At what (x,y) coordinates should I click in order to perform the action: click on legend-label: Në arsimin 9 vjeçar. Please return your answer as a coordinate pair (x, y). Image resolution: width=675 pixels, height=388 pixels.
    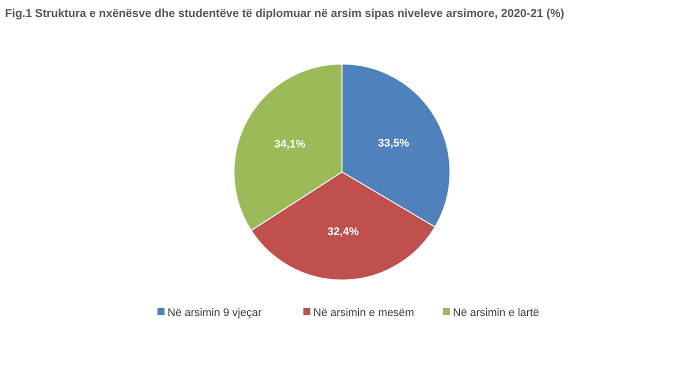
    Looking at the image, I should click on (215, 312).